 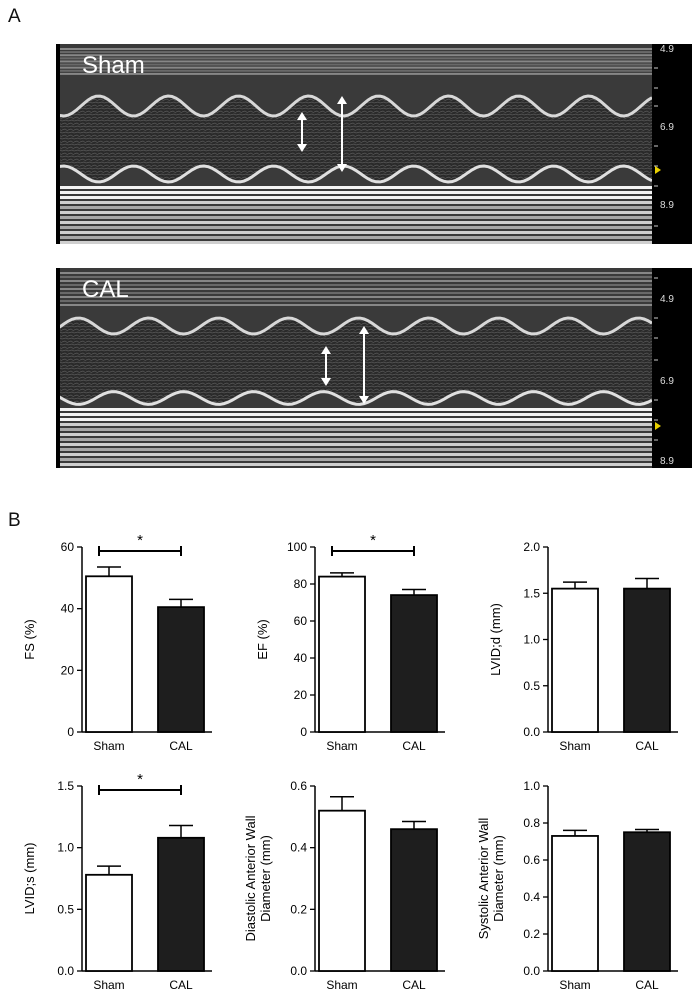 I want to click on chart-ef: 0 20 40 60 80 100 EF (%) Sham CAL *, so click(x=350, y=642).